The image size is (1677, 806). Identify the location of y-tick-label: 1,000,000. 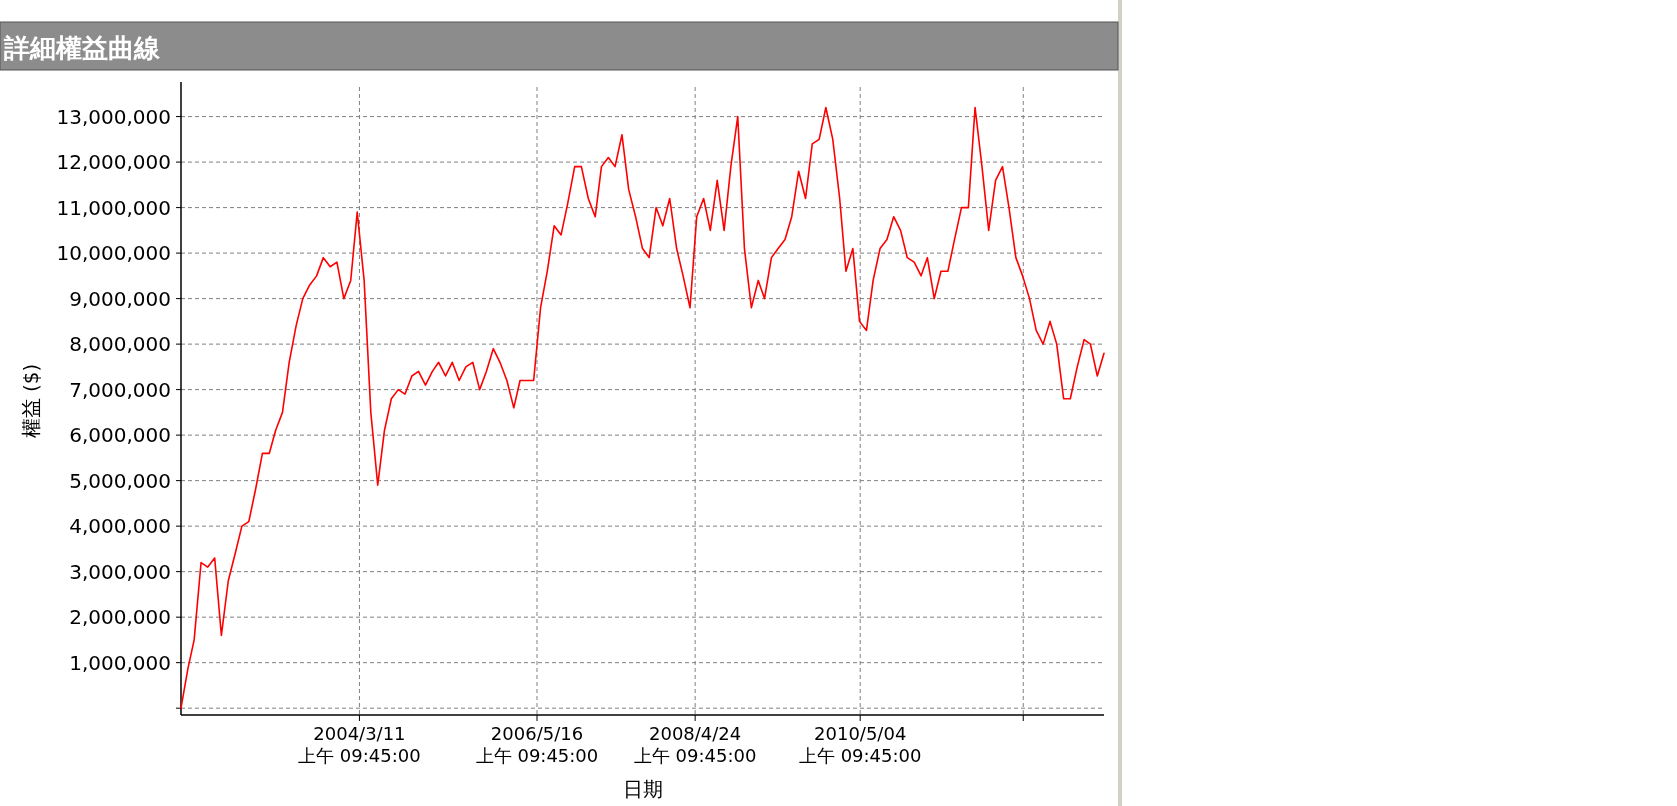
(120, 662).